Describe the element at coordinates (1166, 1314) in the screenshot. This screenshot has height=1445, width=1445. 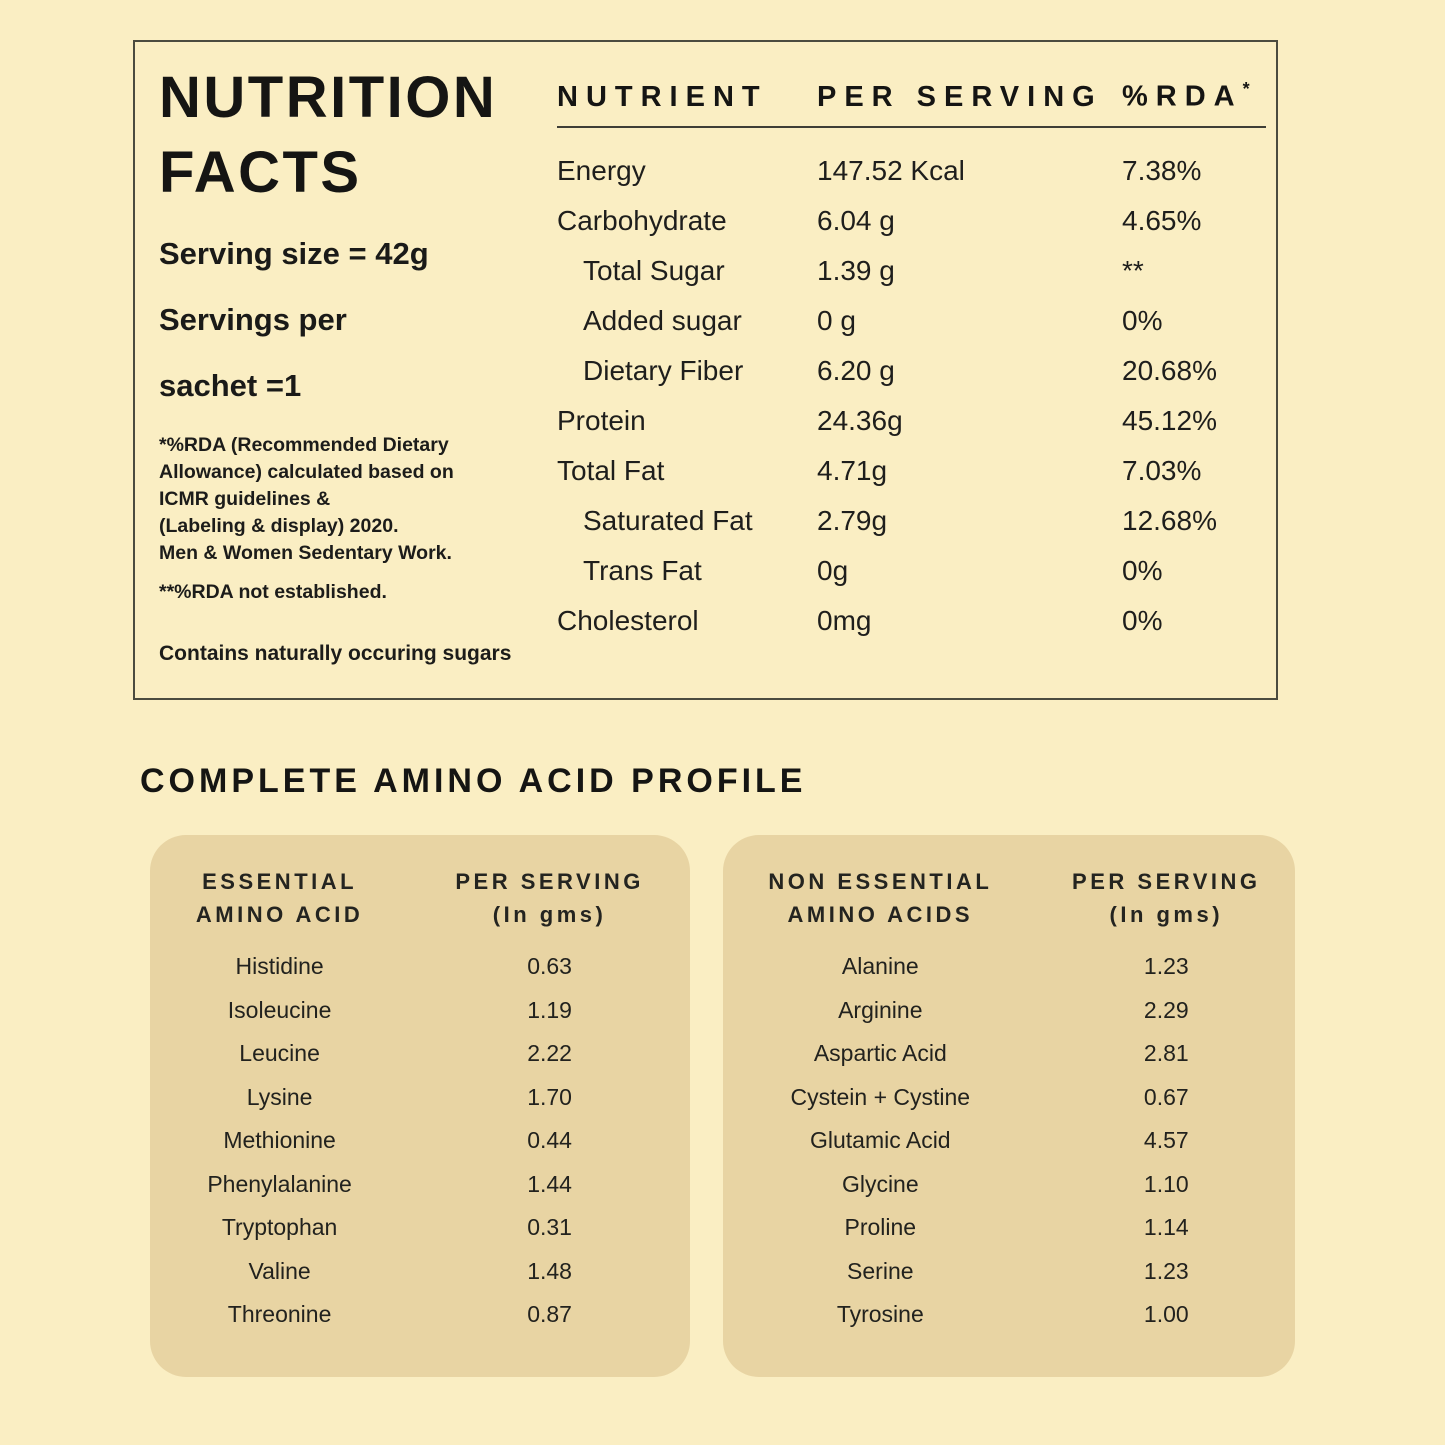
I see `amino-value: 1.00` at that location.